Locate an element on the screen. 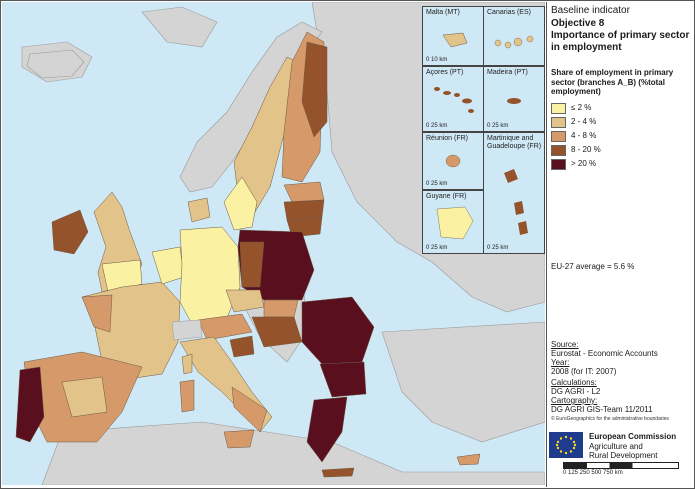  year-value: 2008 (for IT: 2007) is located at coordinates (584, 371).